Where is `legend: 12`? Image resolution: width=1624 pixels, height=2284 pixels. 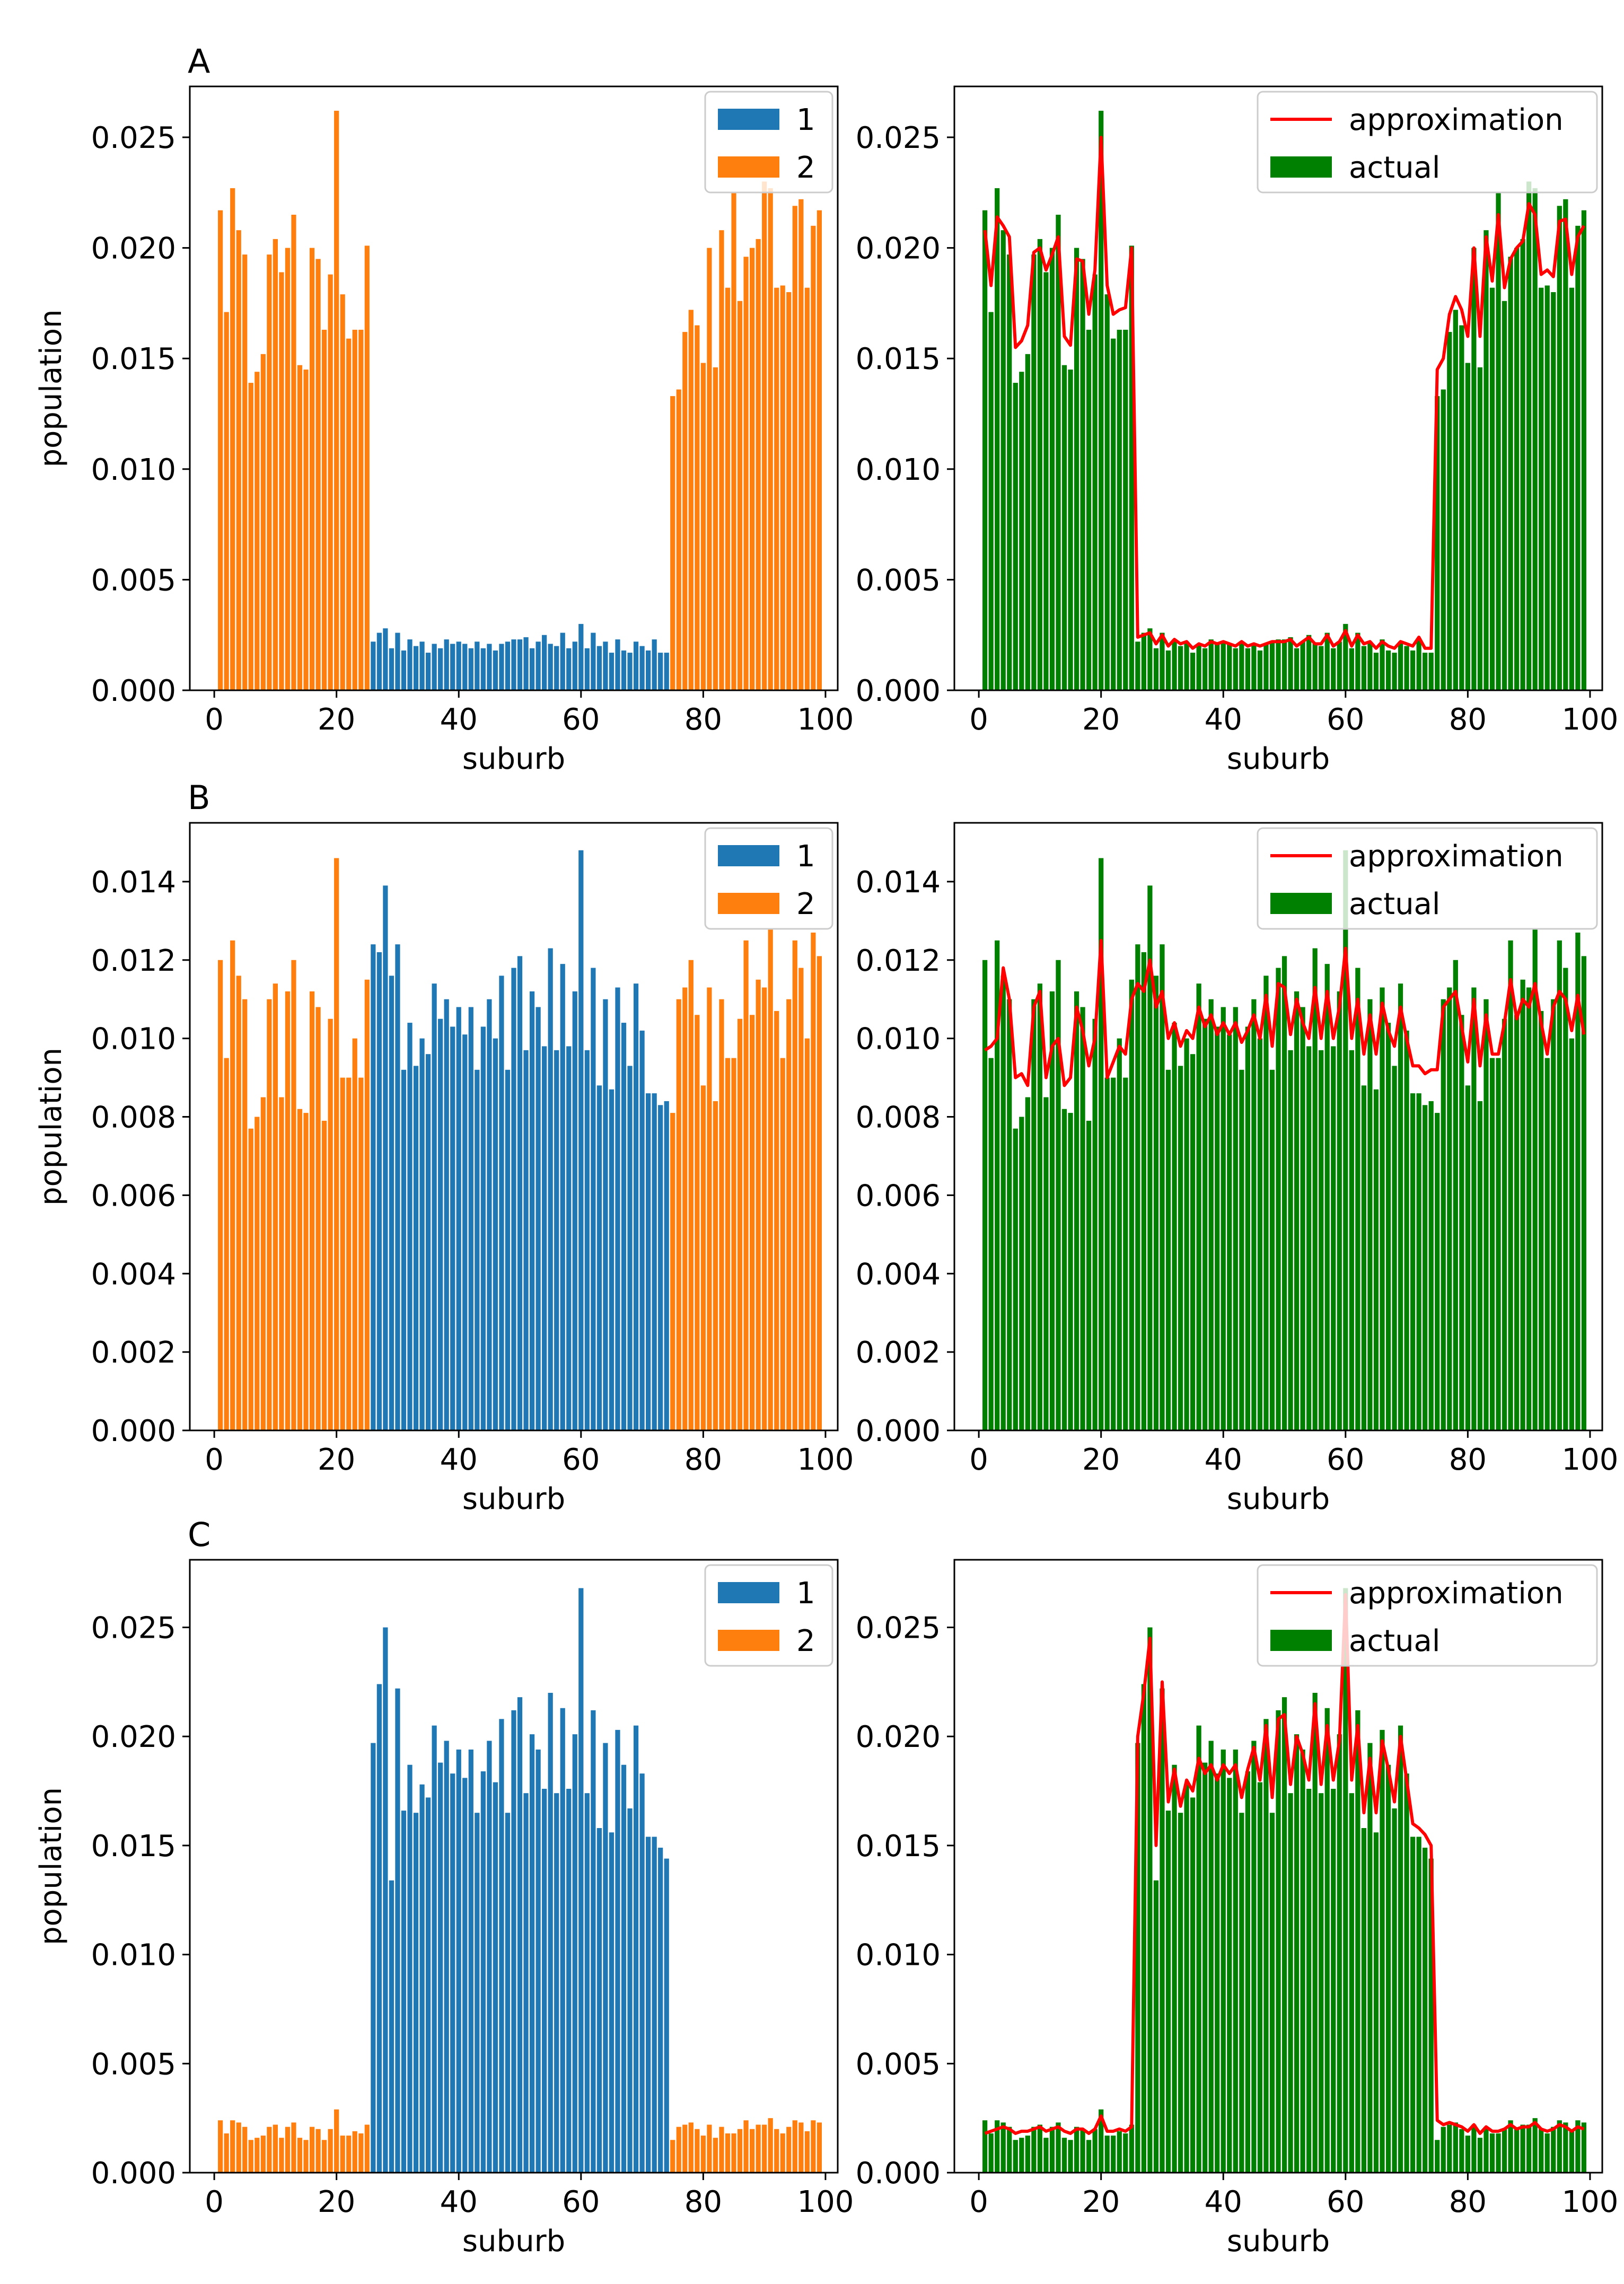
legend: 12 is located at coordinates (768, 1615).